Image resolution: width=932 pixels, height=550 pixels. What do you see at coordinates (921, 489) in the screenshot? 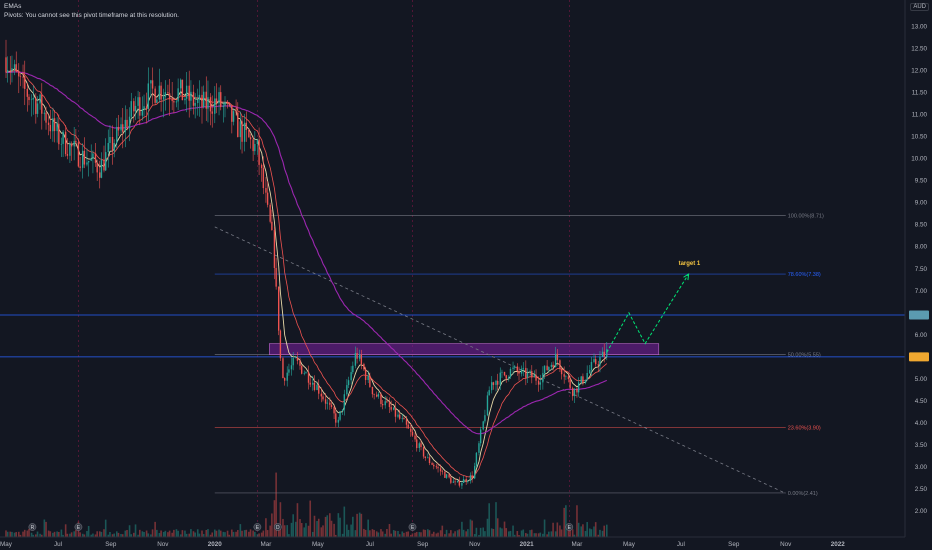
I see `price-tick: 2.50` at bounding box center [921, 489].